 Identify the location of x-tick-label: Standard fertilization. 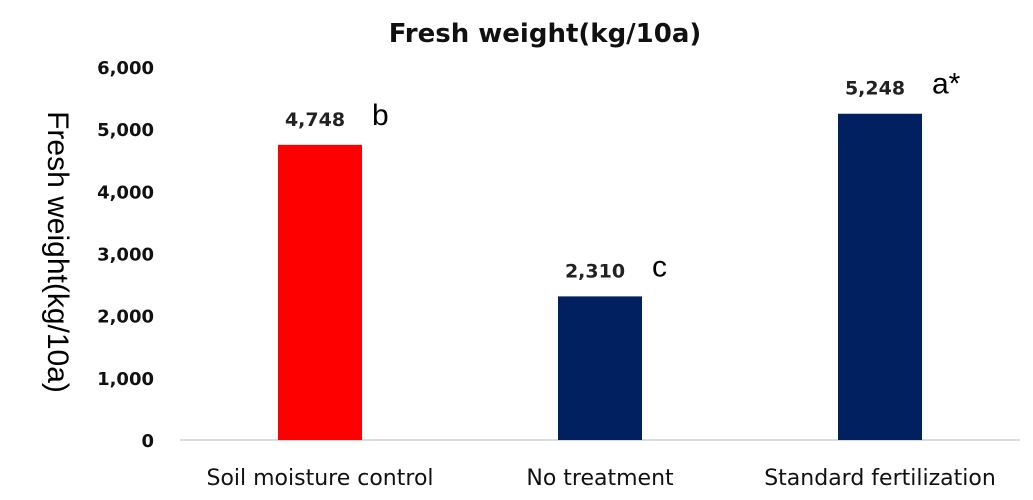
(880, 478).